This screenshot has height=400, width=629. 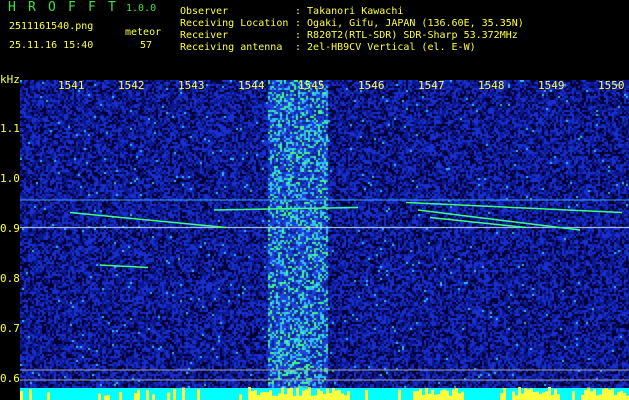 What do you see at coordinates (146, 45) in the screenshot?
I see `meteor-count: 57` at bounding box center [146, 45].